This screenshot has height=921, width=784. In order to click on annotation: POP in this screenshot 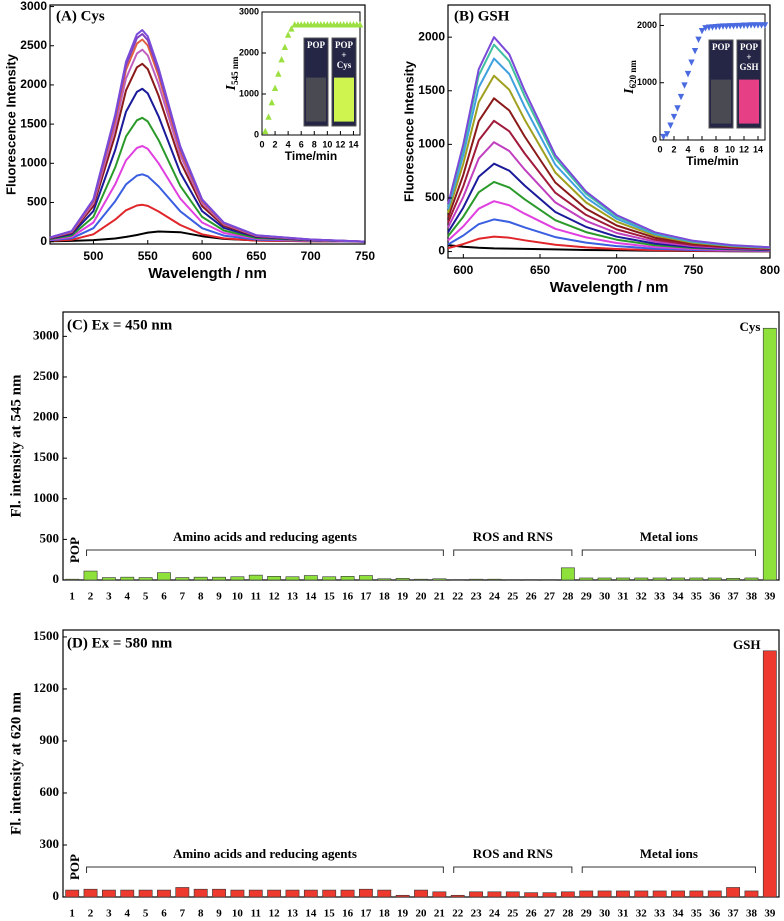, I will do `click(74, 550)`.